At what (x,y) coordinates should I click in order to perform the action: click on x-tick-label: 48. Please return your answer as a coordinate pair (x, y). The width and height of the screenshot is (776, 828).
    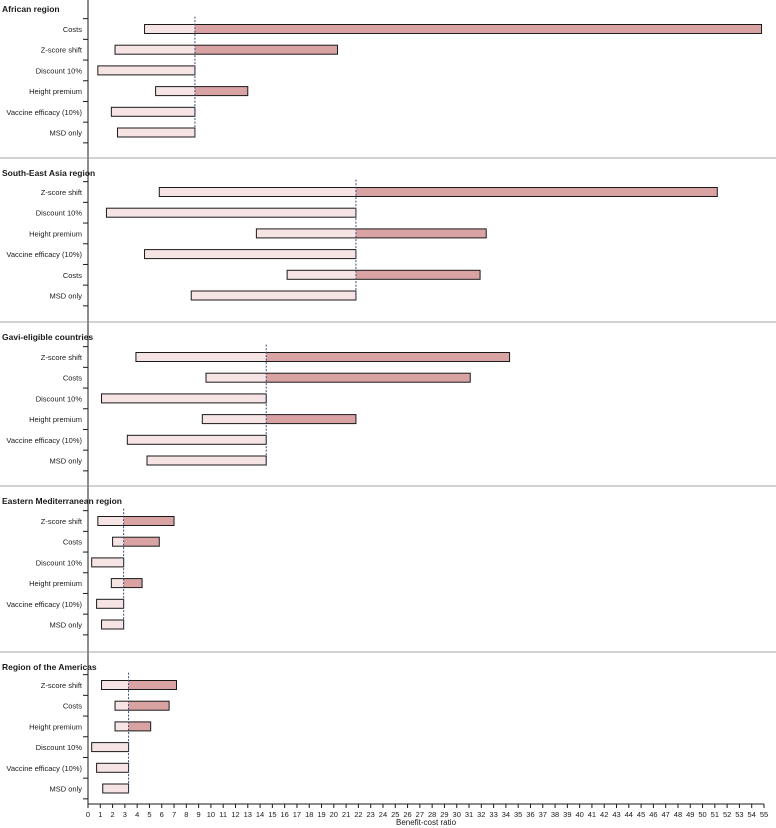
    Looking at the image, I should click on (678, 814).